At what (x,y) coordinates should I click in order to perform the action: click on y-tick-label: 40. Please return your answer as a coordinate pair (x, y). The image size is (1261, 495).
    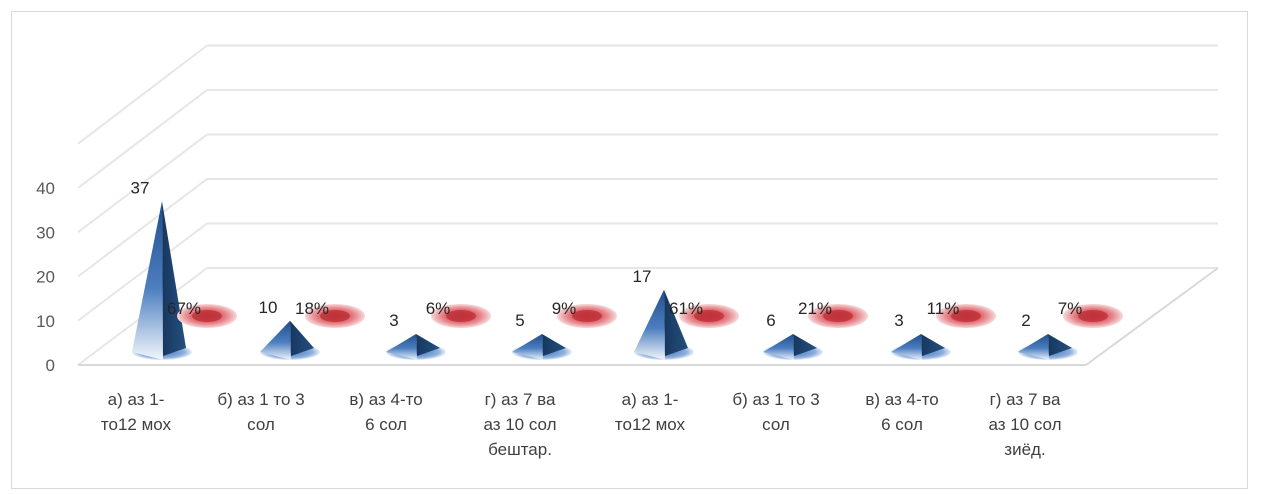
    Looking at the image, I should click on (45, 188).